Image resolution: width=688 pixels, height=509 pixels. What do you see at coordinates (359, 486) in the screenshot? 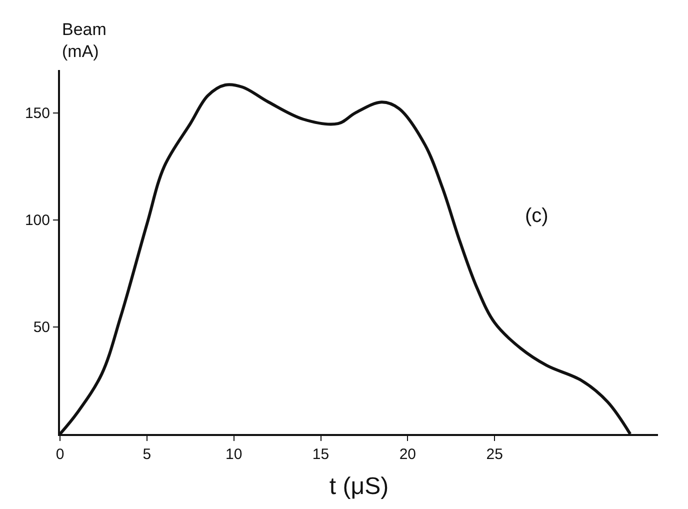
I see `x-axis-title: t (μS)` at bounding box center [359, 486].